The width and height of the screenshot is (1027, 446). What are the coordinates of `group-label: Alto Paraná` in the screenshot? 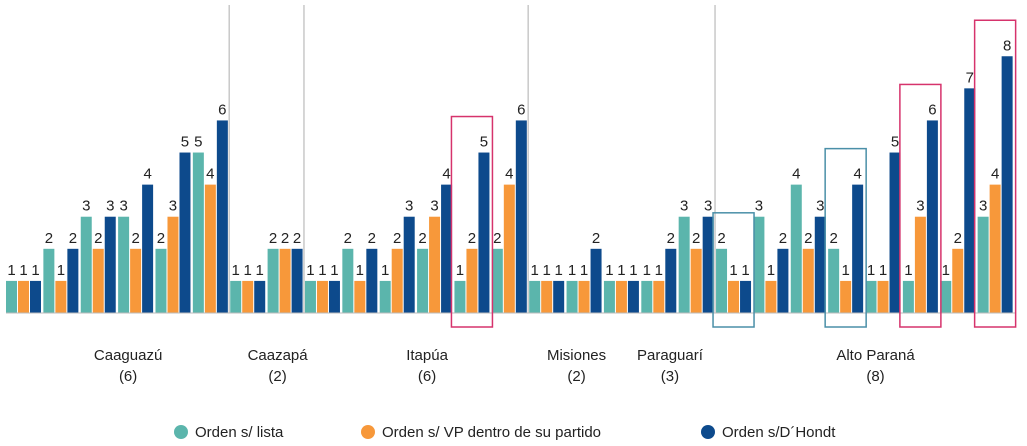 It's located at (875, 355).